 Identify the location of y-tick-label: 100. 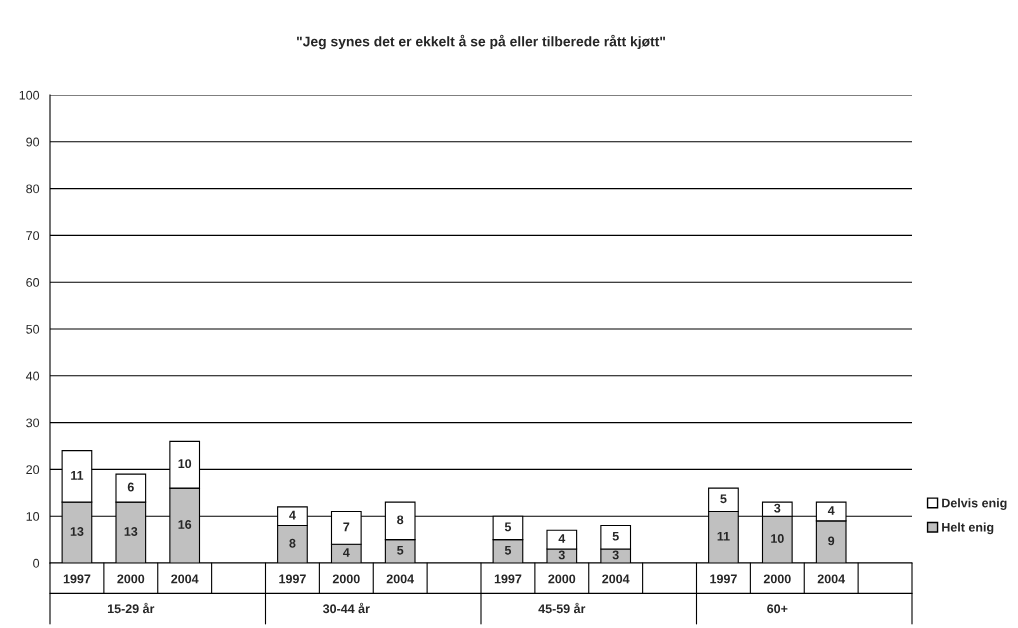
(29, 95).